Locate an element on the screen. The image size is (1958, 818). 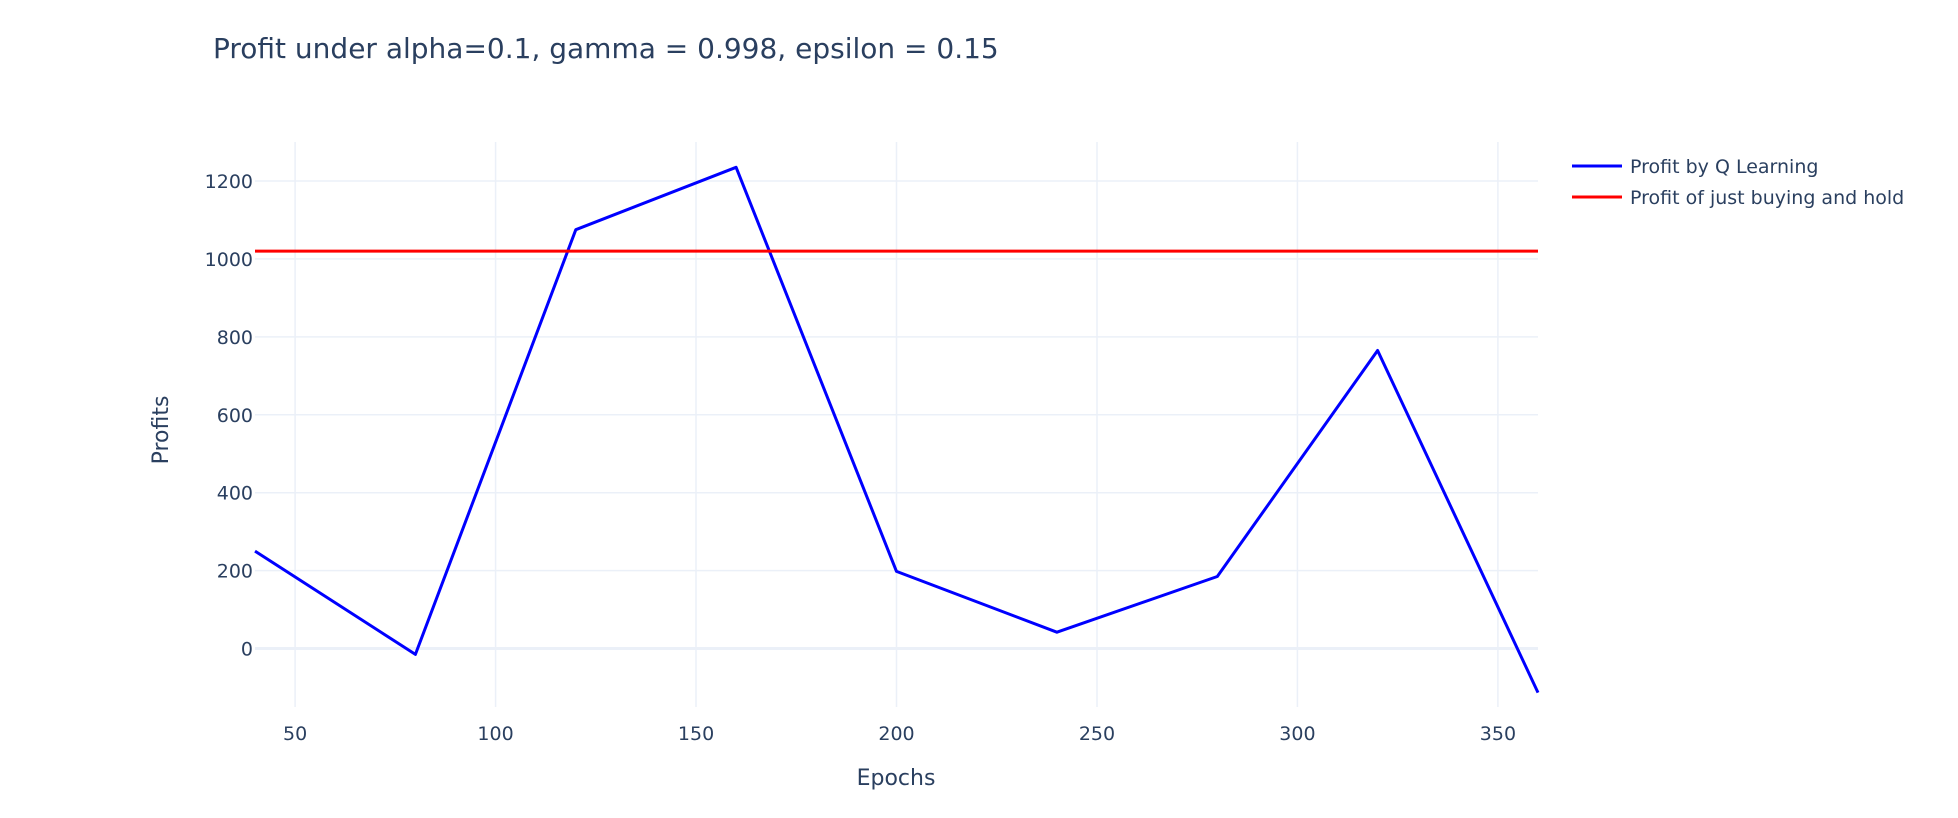
x-tick-label: 150 is located at coordinates (696, 734).